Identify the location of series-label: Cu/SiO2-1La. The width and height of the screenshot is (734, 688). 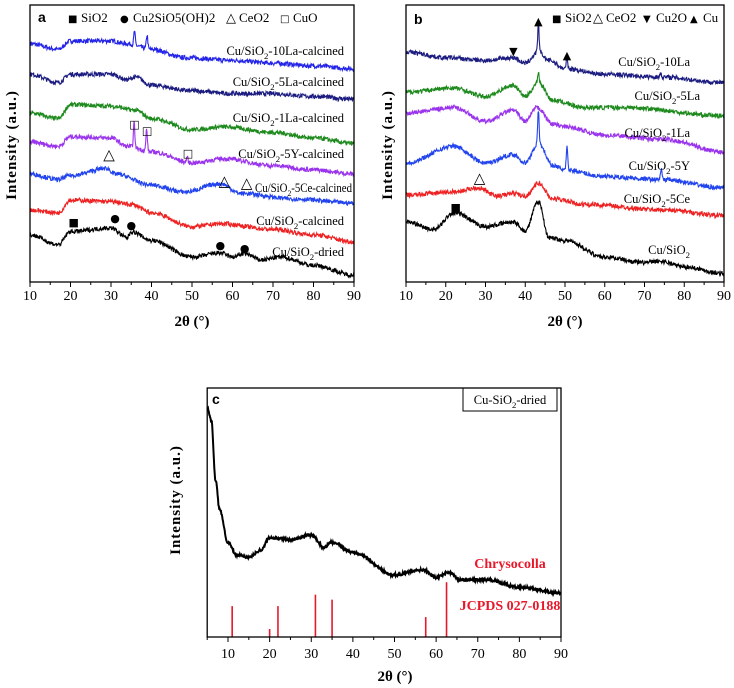
(658, 134).